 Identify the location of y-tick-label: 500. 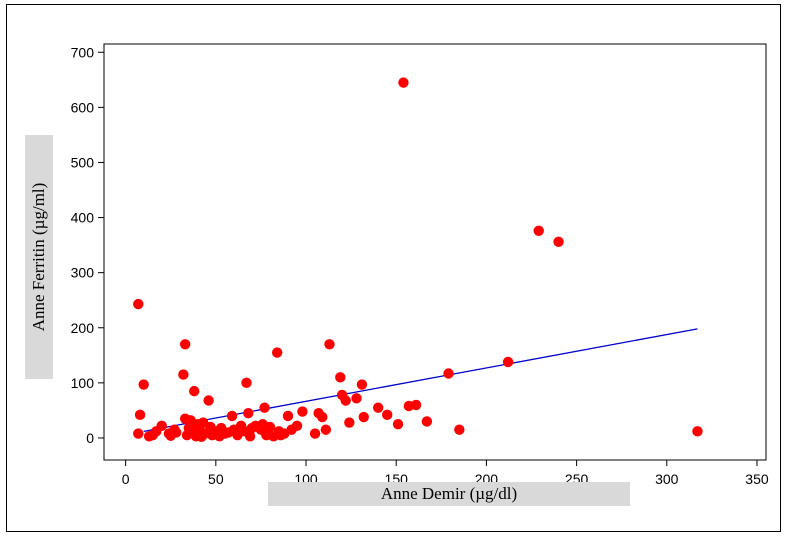
(83, 162).